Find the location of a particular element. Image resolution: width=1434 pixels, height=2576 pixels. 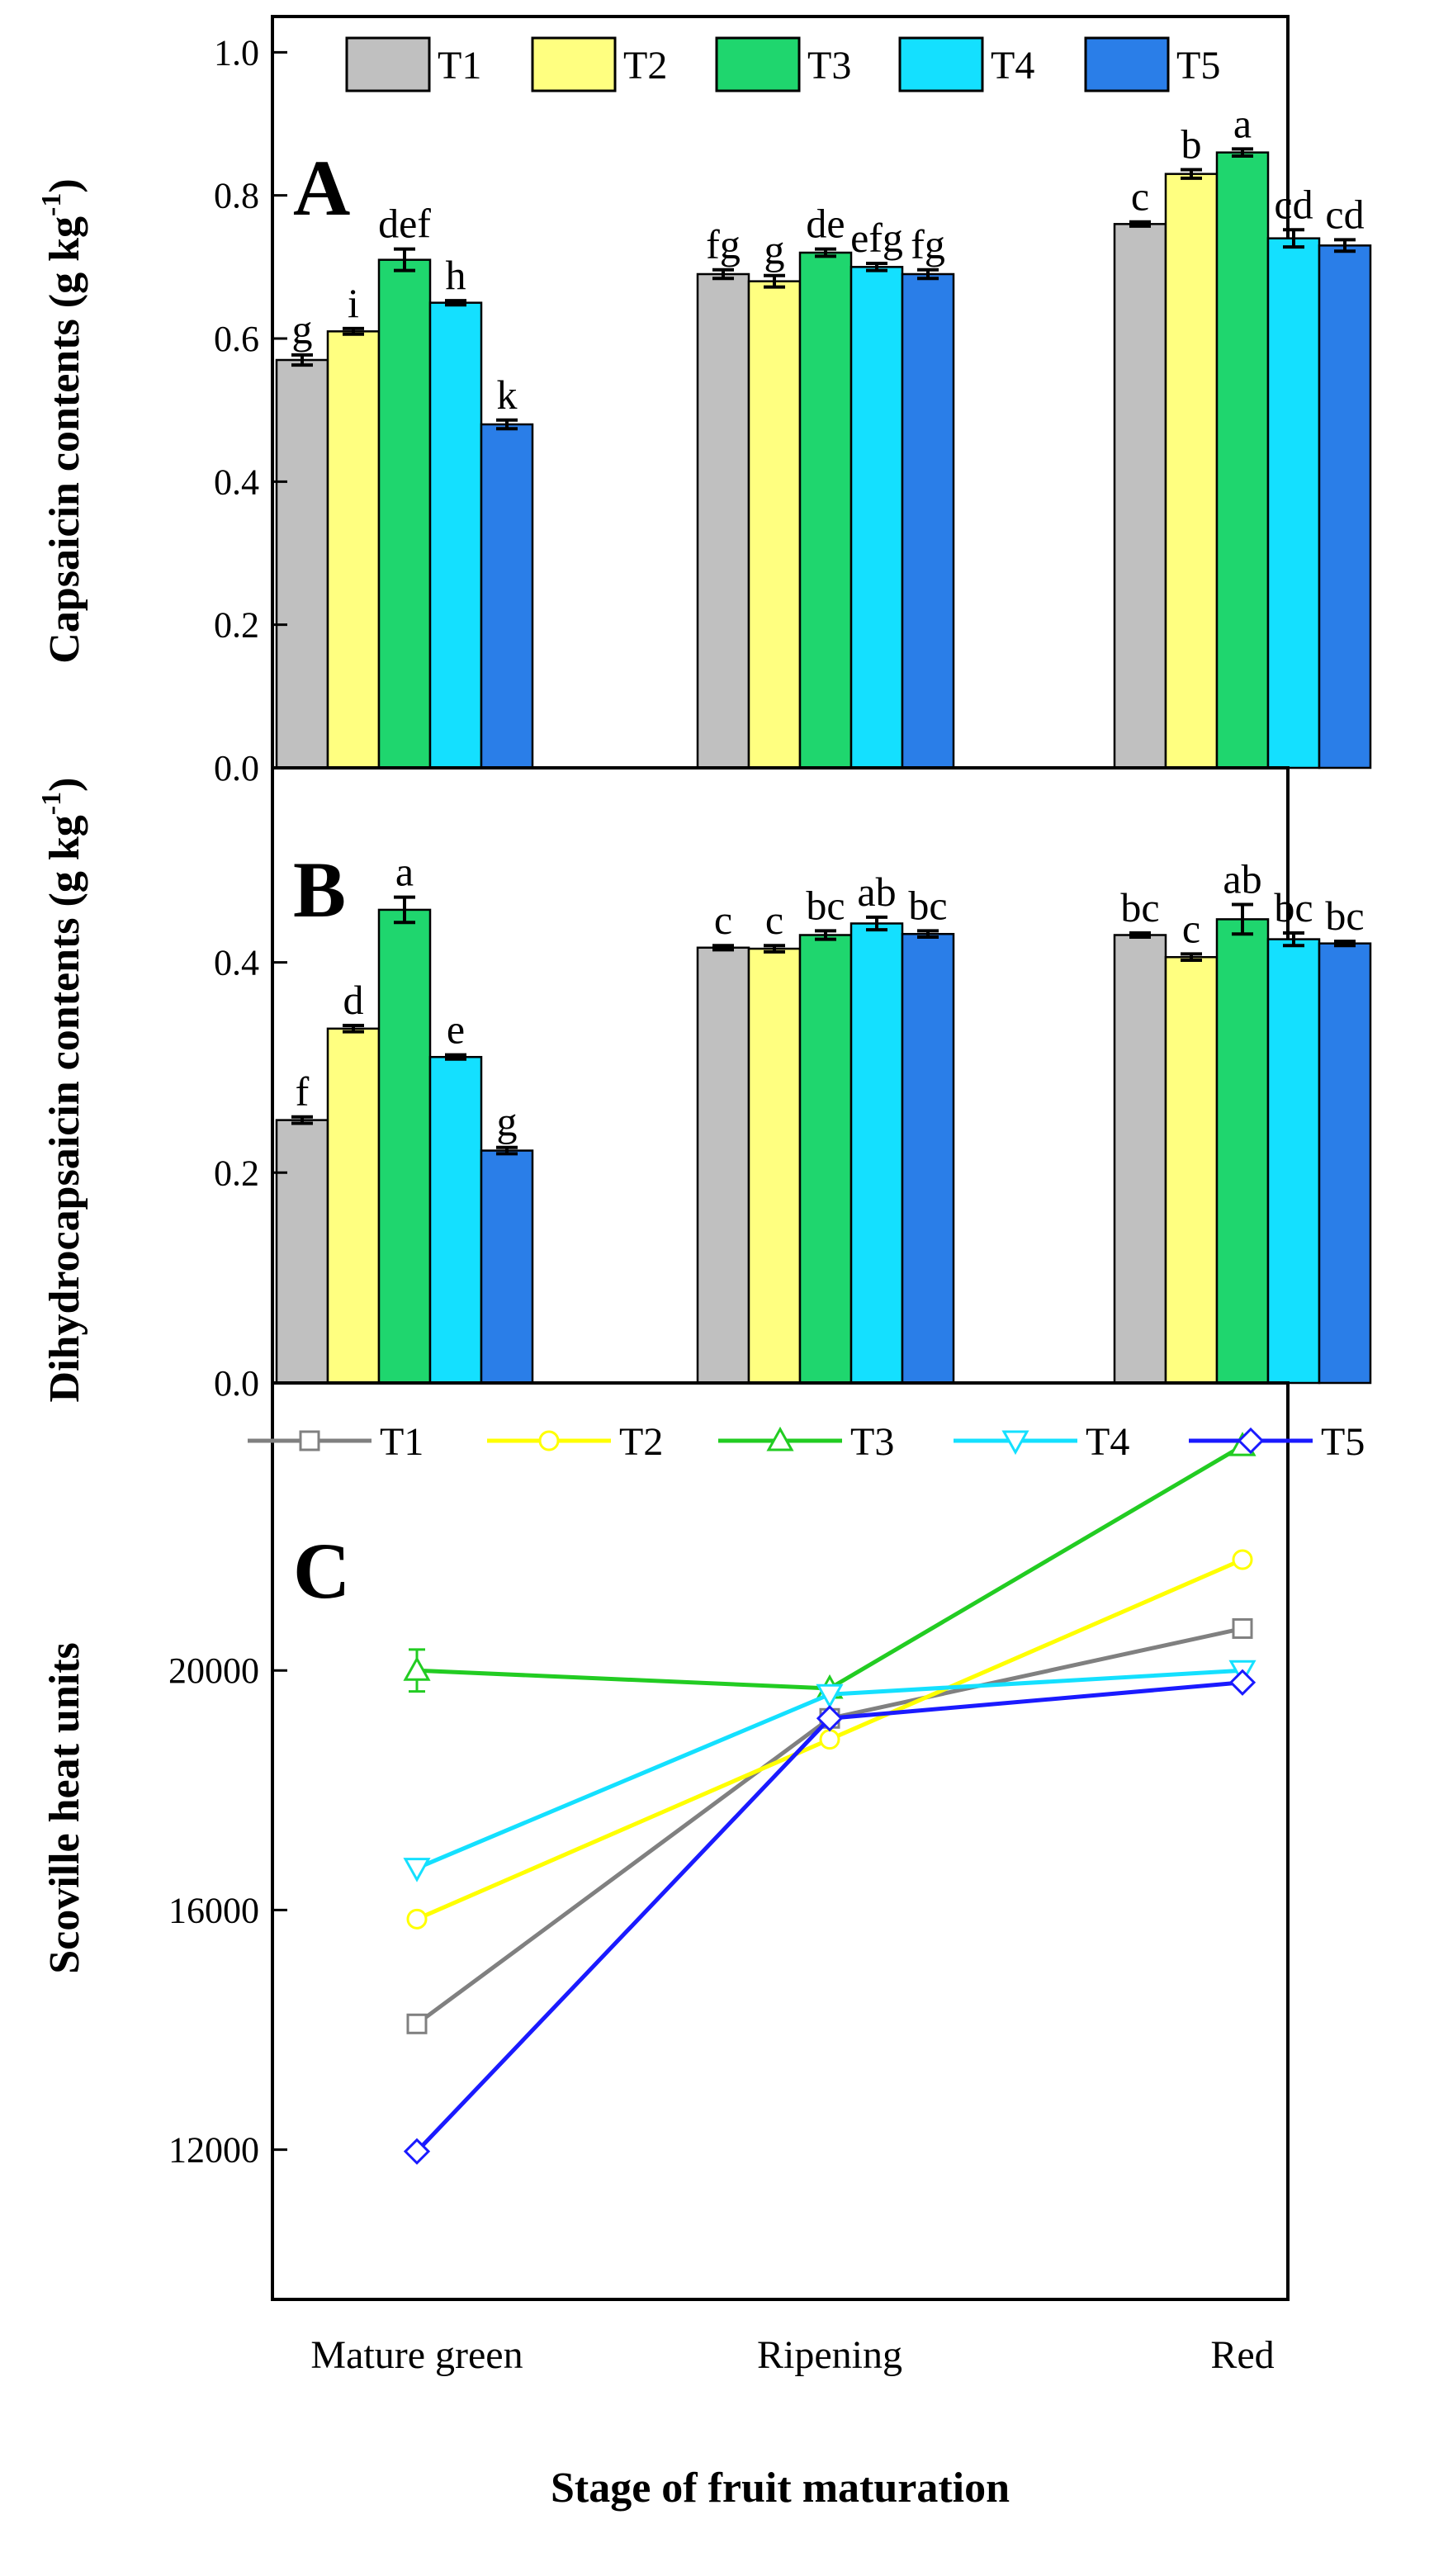

panel-a-bar-t2-mature-green is located at coordinates (353, 549).